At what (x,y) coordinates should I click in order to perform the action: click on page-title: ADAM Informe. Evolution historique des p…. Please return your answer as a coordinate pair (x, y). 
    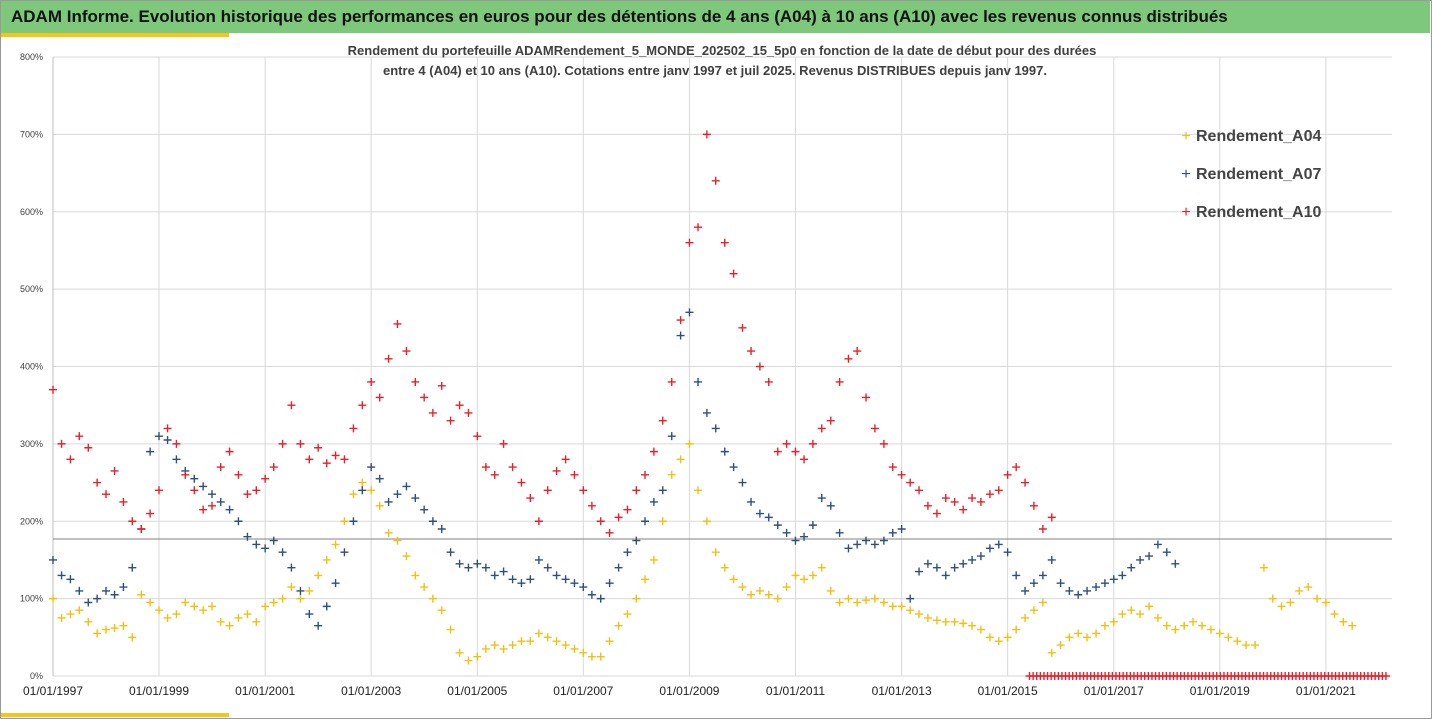
    Looking at the image, I should click on (715, 17).